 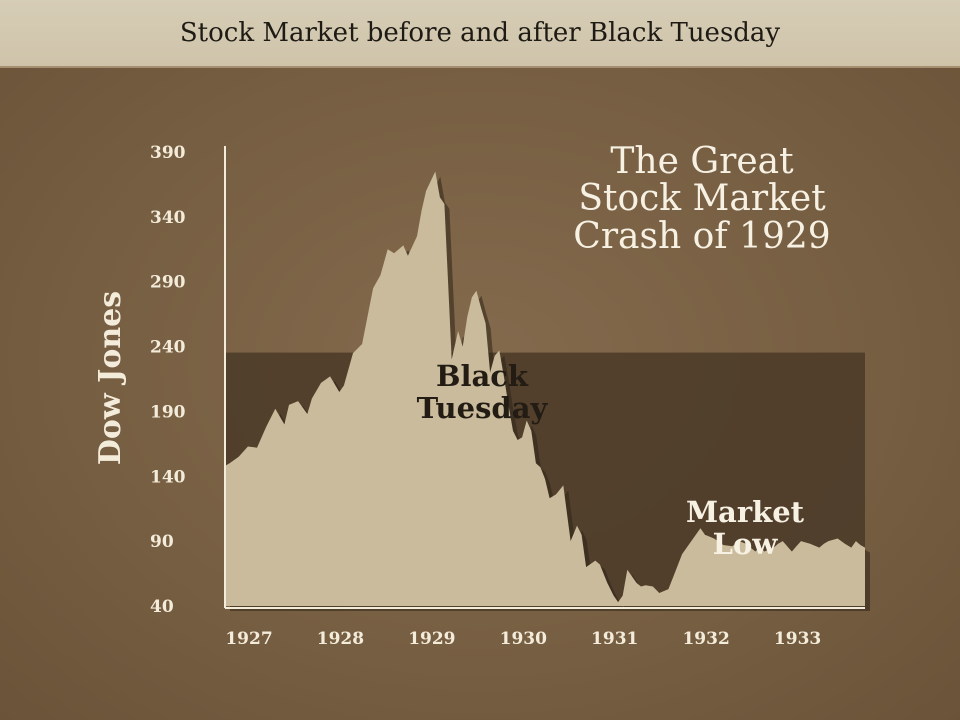 What do you see at coordinates (797, 639) in the screenshot?
I see `x-tick-label: 1933` at bounding box center [797, 639].